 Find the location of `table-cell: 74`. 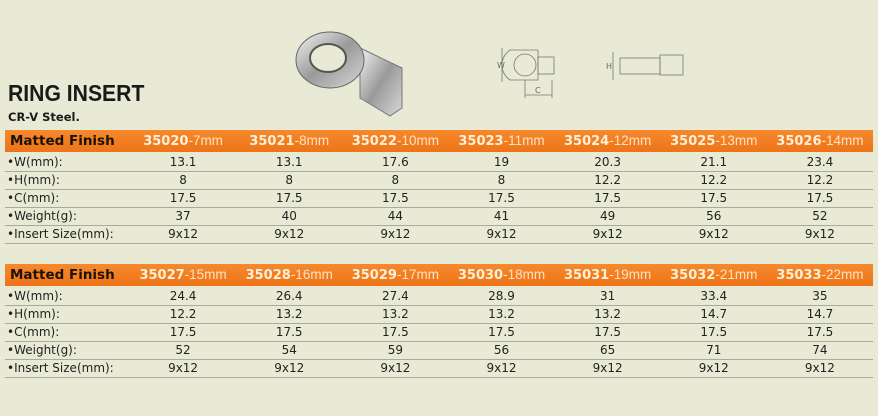

table-cell: 74 is located at coordinates (819, 350).